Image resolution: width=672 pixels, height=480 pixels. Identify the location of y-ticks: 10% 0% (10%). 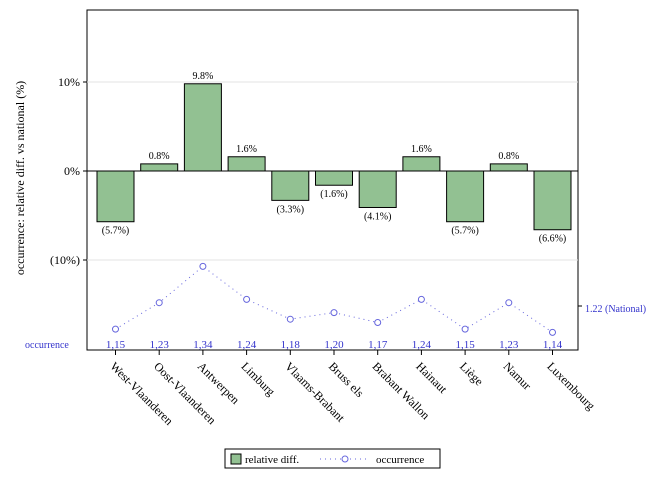
(68, 171).